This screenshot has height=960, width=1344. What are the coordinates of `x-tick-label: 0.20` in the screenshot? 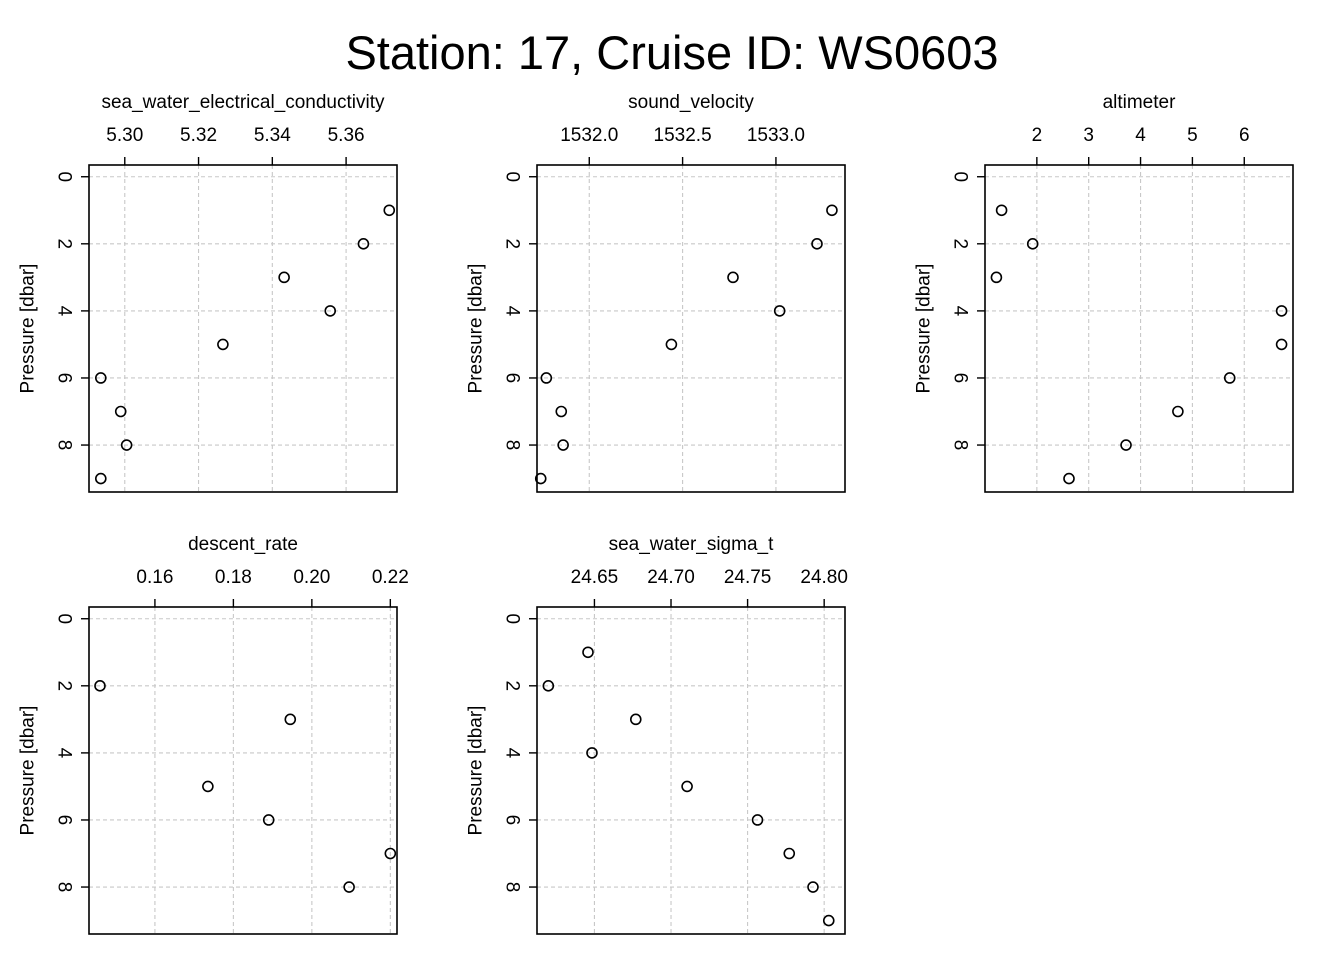 It's located at (311, 577).